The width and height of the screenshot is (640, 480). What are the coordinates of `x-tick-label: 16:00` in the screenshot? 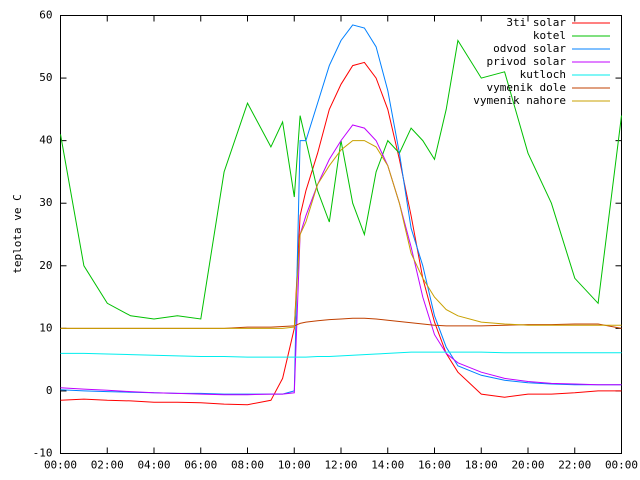 It's located at (434, 465).